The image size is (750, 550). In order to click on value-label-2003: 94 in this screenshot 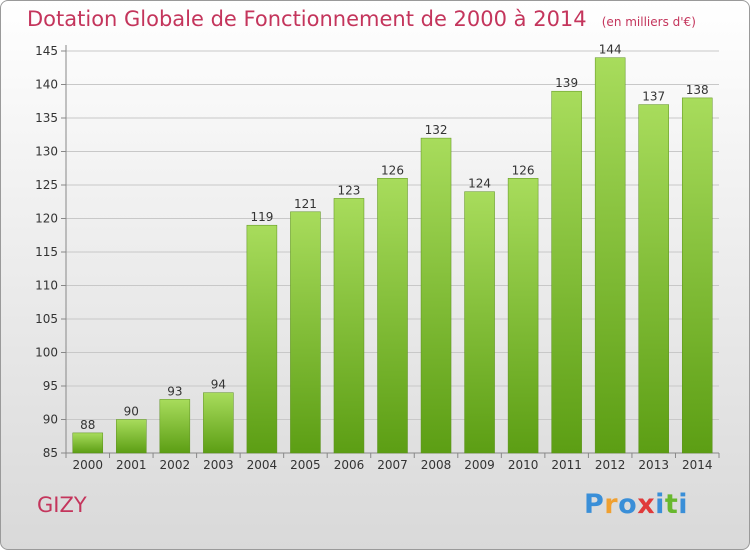, I will do `click(218, 385)`.